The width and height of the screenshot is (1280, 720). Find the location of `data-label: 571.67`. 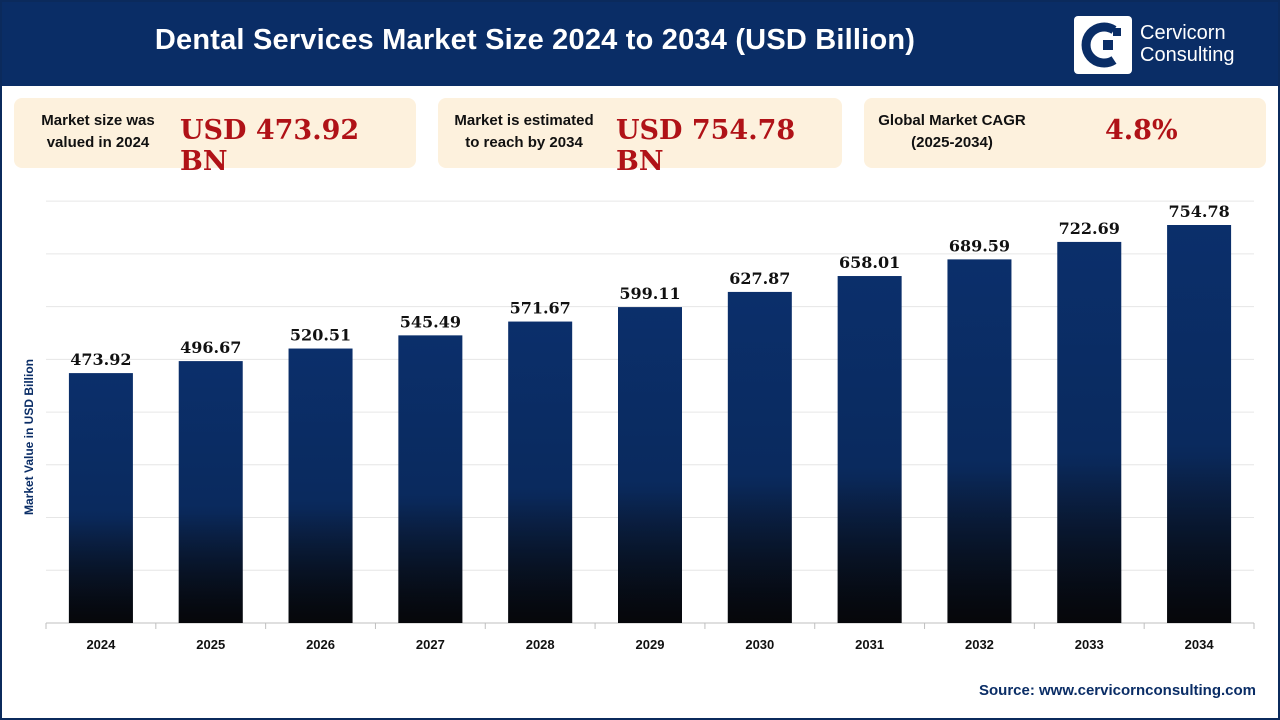

data-label: 571.67 is located at coordinates (540, 308).